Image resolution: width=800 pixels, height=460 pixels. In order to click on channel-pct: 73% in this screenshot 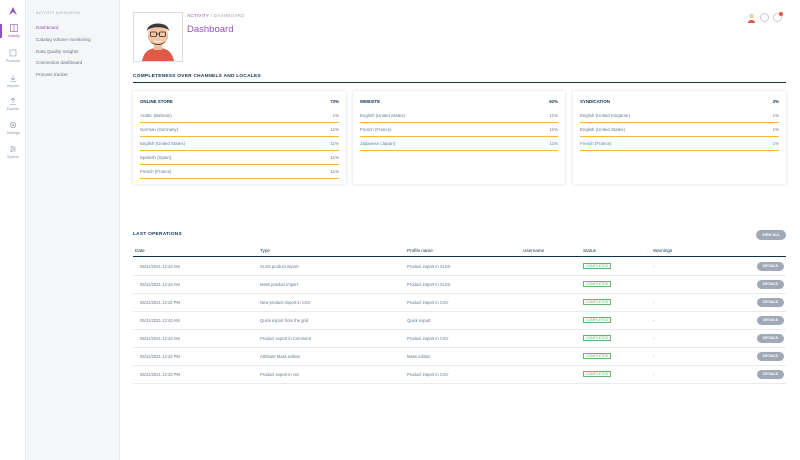, I will do `click(334, 101)`.